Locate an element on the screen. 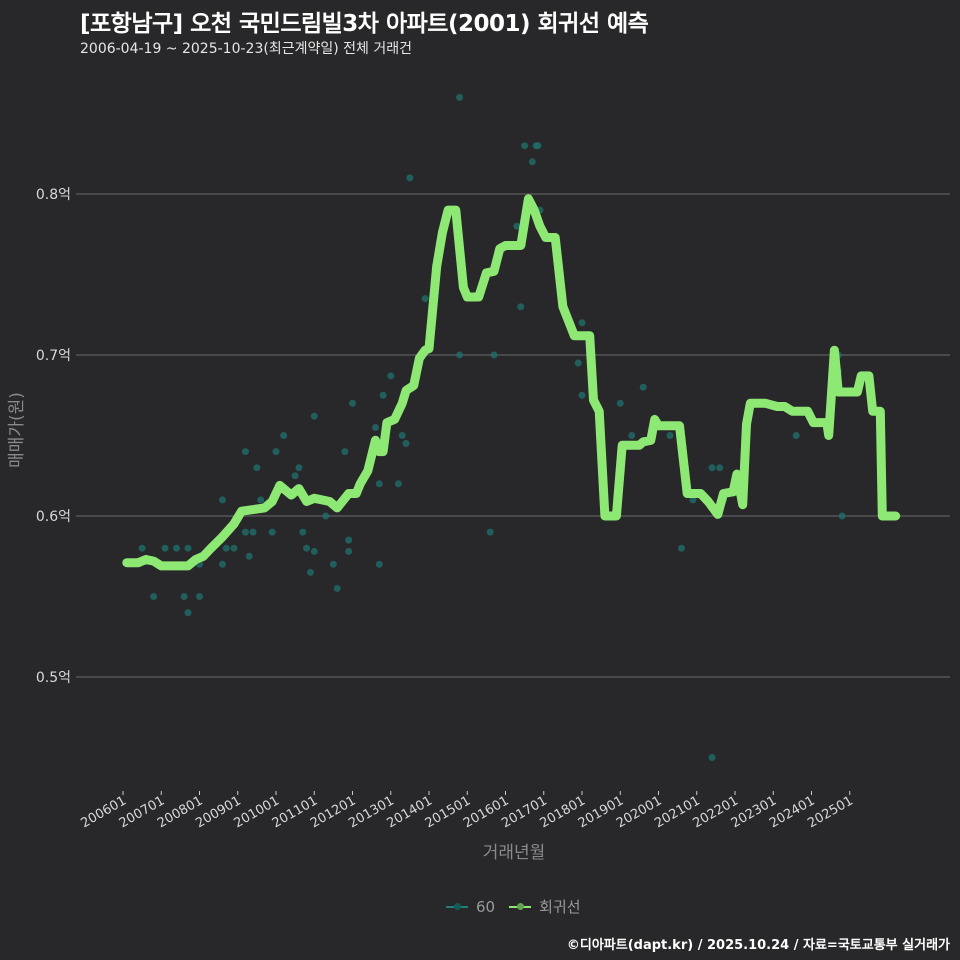  x-axis-label: 거래년월 is located at coordinates (514, 853).